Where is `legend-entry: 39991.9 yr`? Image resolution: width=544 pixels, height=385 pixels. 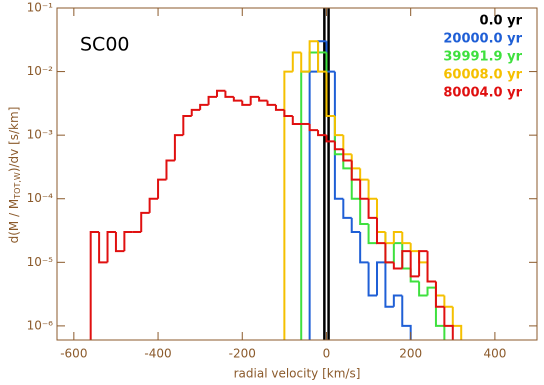
legend-entry: 39991.9 yr is located at coordinates (482, 57).